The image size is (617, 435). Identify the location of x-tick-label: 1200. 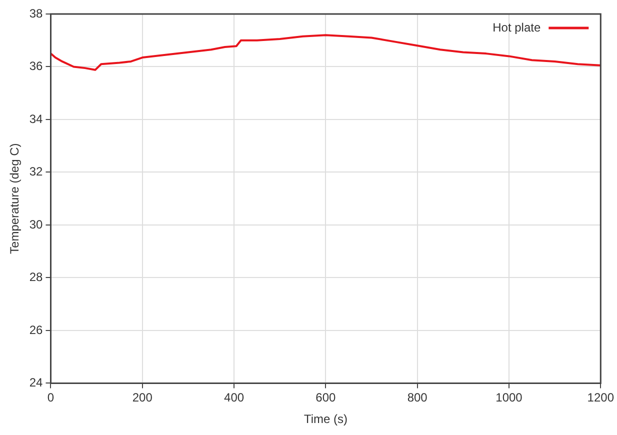
(600, 397).